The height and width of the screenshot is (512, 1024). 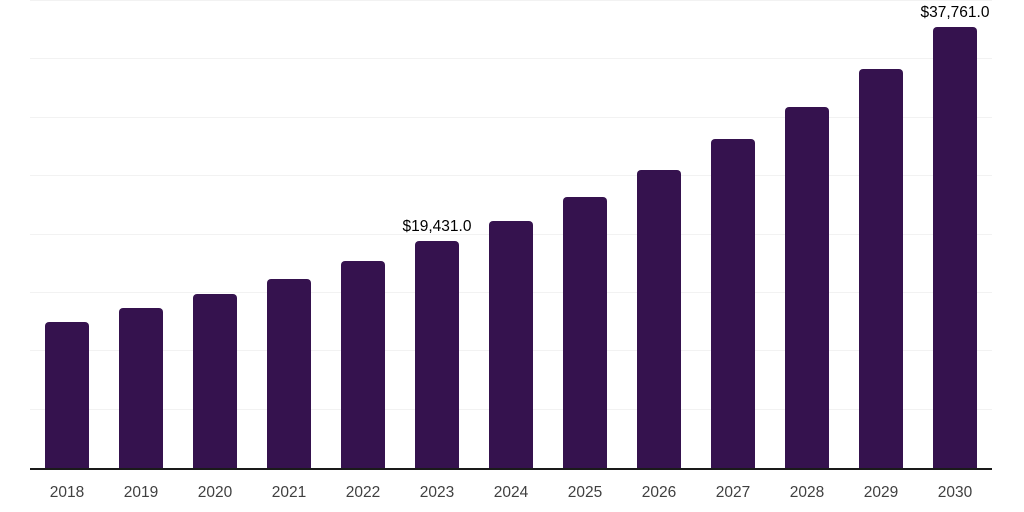 I want to click on bar-slot-2018, so click(x=67, y=234).